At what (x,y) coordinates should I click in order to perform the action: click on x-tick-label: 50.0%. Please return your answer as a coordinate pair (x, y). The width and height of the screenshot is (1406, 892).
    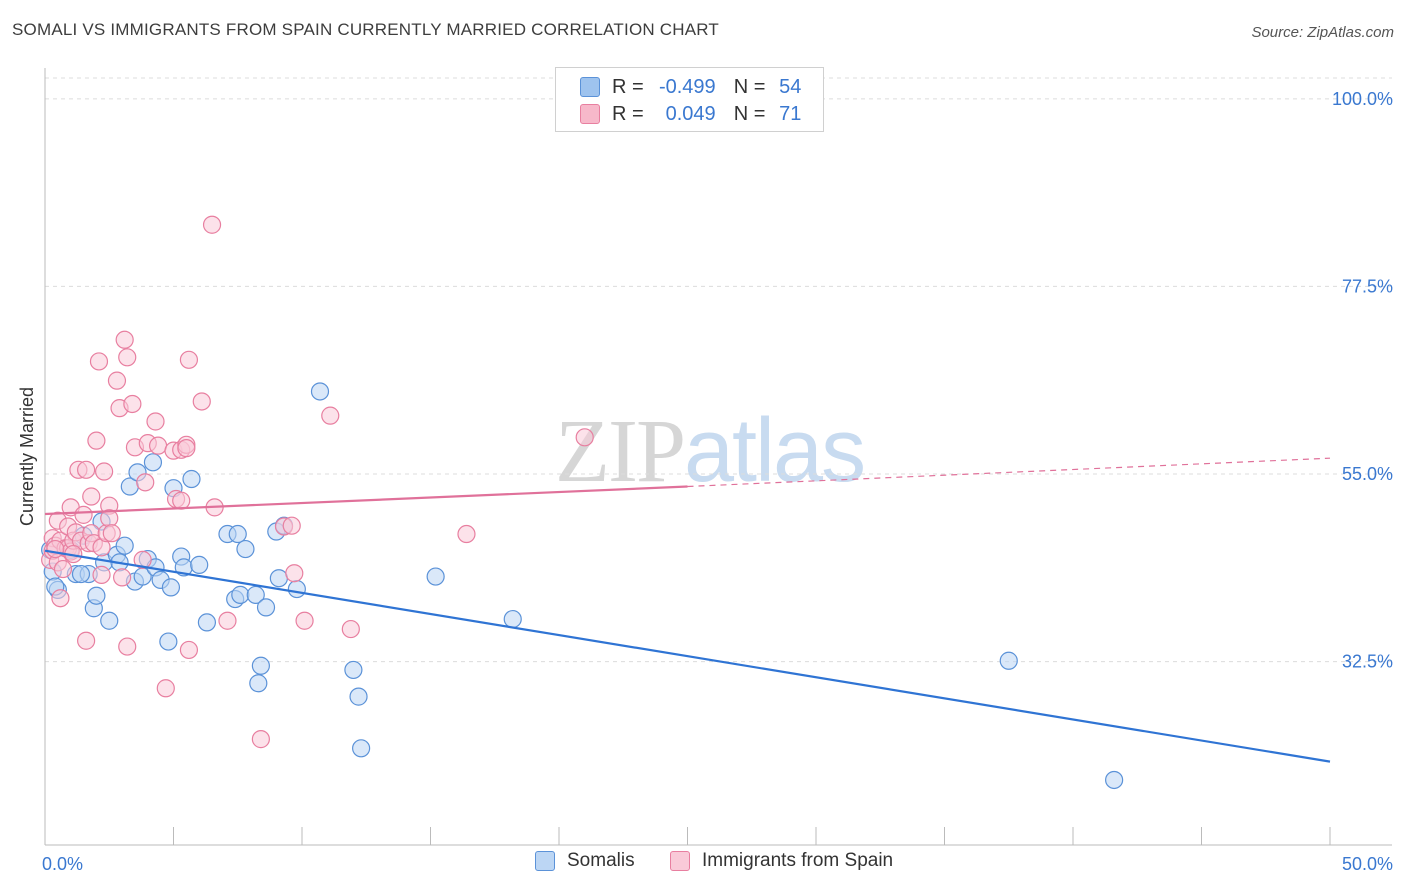
    Looking at the image, I should click on (1367, 864).